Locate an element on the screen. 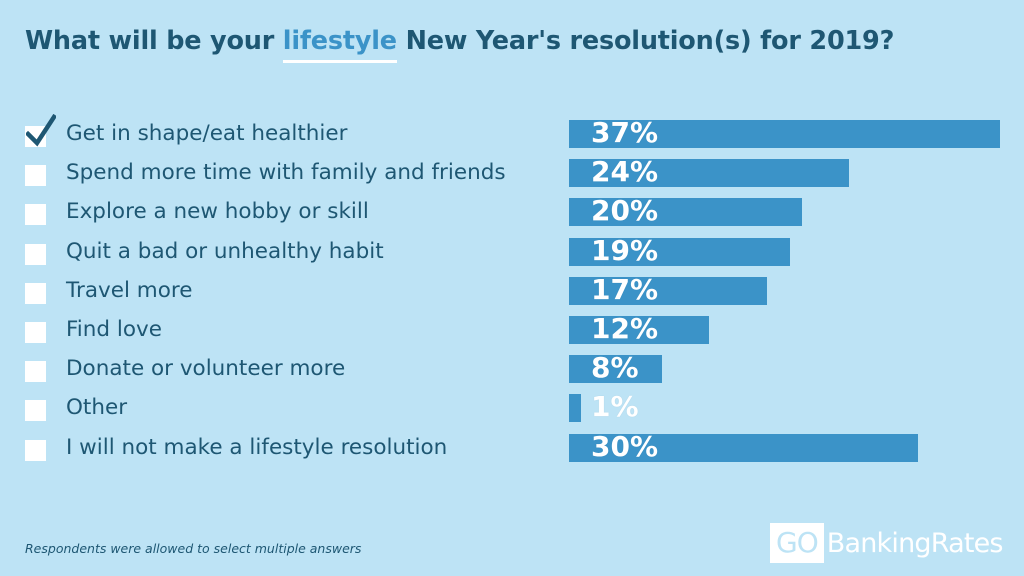 The width and height of the screenshot is (1024, 576). logo-banking-rates: BankingRates is located at coordinates (915, 543).